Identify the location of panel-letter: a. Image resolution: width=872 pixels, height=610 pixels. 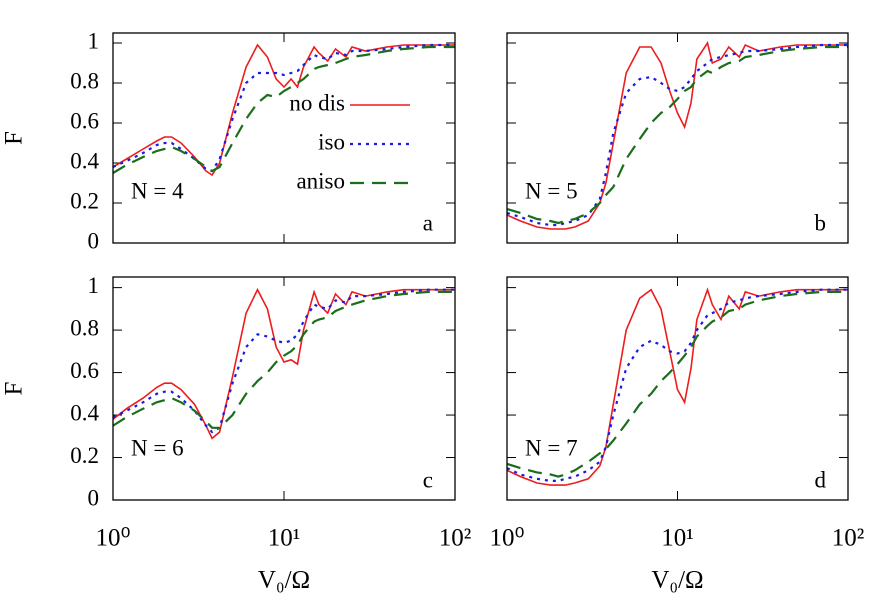
(428, 222).